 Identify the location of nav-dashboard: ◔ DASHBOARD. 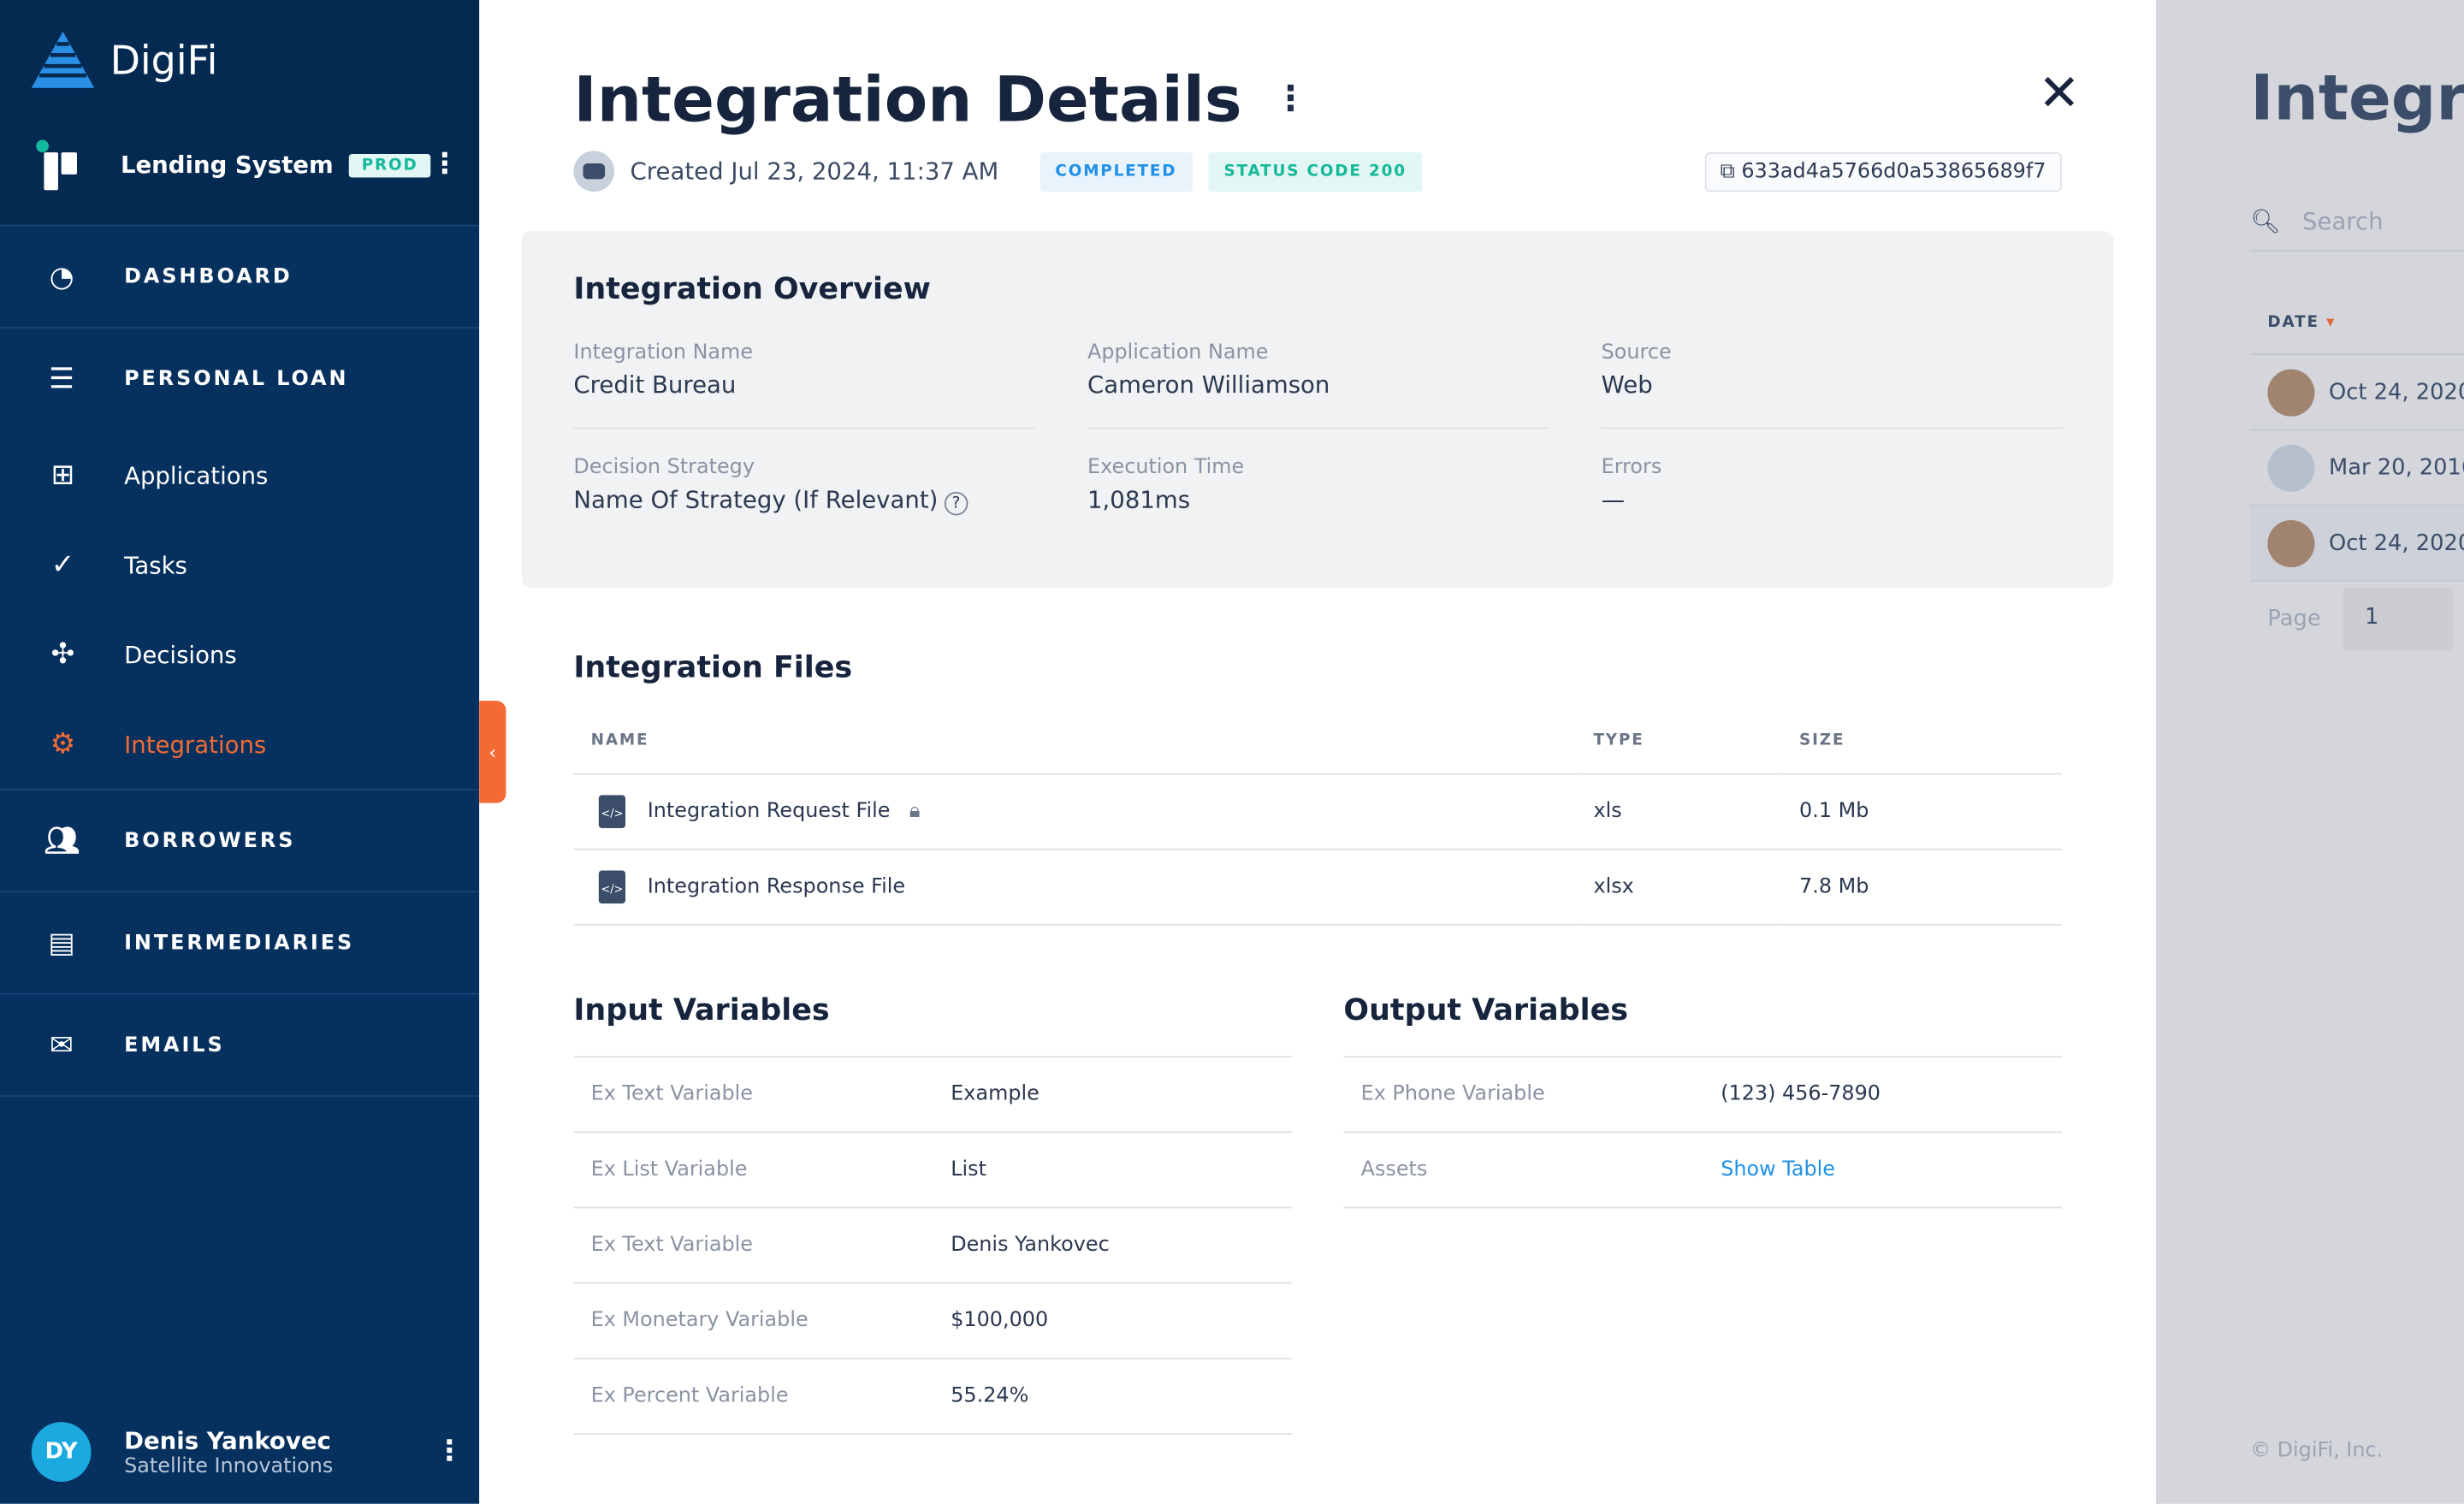
(240, 277).